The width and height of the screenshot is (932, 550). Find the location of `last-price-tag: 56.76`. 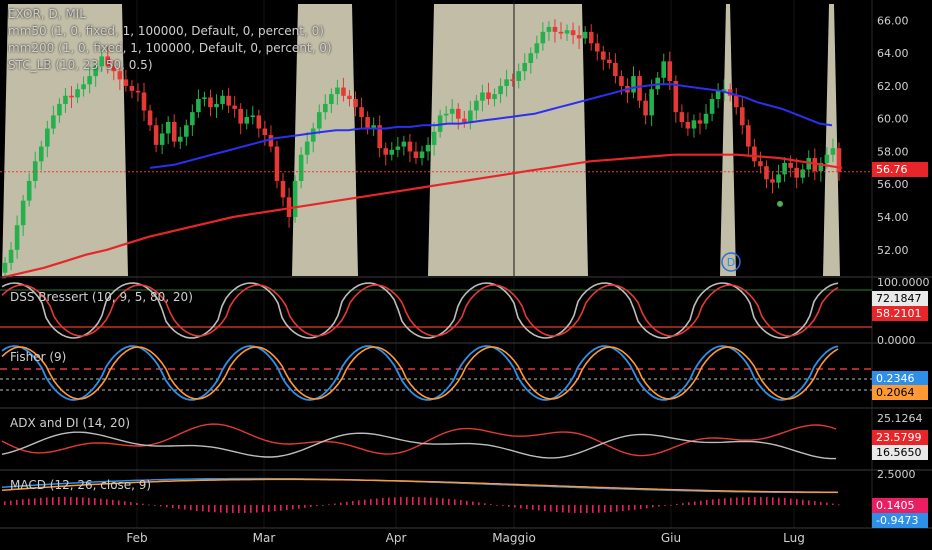

last-price-tag: 56.76 is located at coordinates (900, 169).